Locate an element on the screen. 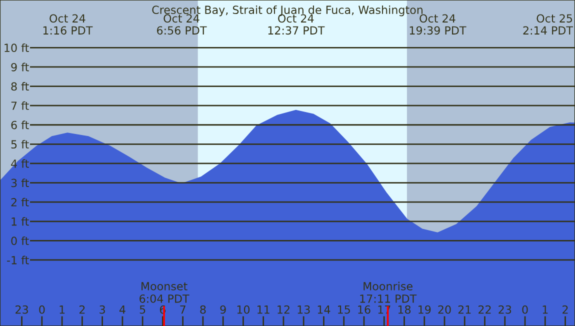 The width and height of the screenshot is (575, 326). y-tick-label: 0 ft is located at coordinates (20, 241).